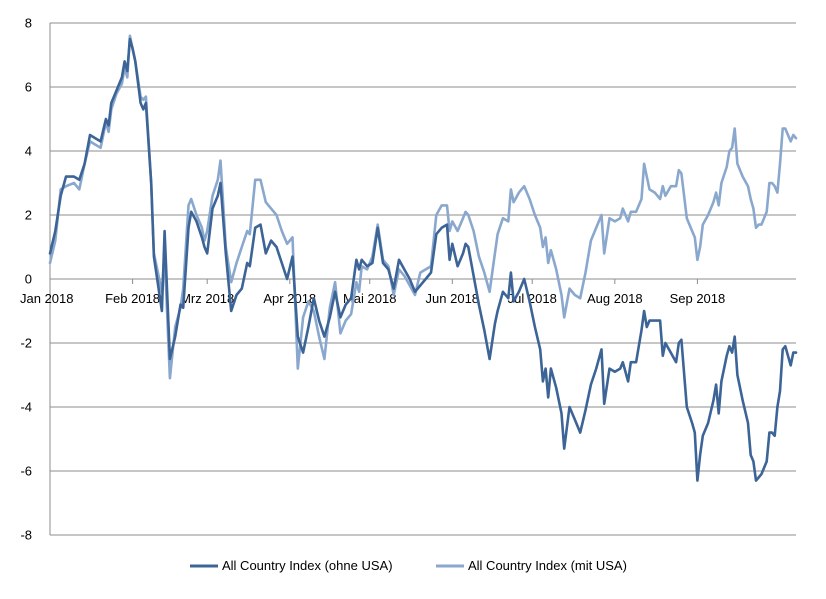 Image resolution: width=826 pixels, height=599 pixels. I want to click on y-tick-label: -8, so click(26, 535).